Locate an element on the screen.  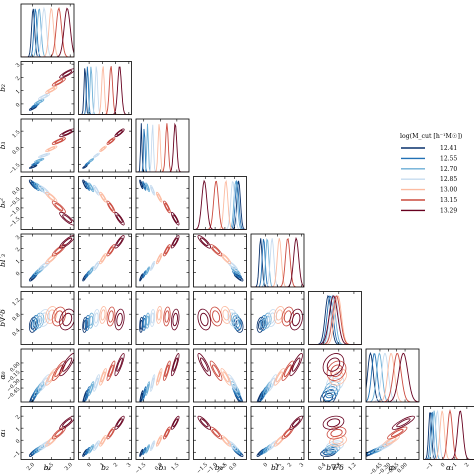
x-tick-label: 0.0 is located at coordinates (159, 467).